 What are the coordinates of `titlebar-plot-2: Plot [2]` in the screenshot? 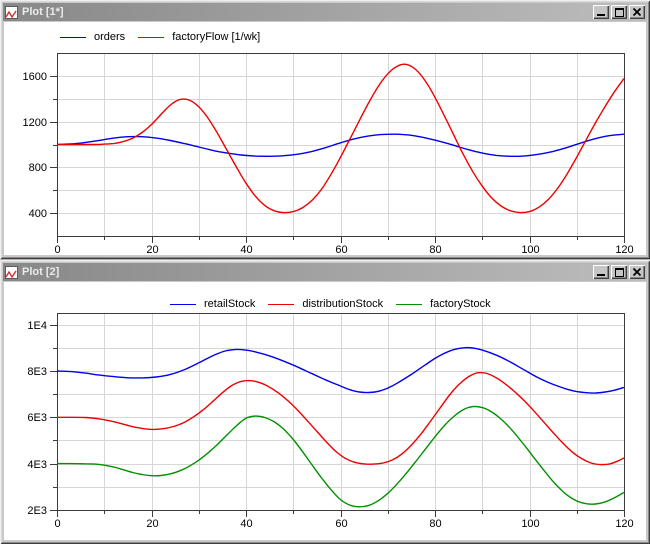 It's located at (325, 272).